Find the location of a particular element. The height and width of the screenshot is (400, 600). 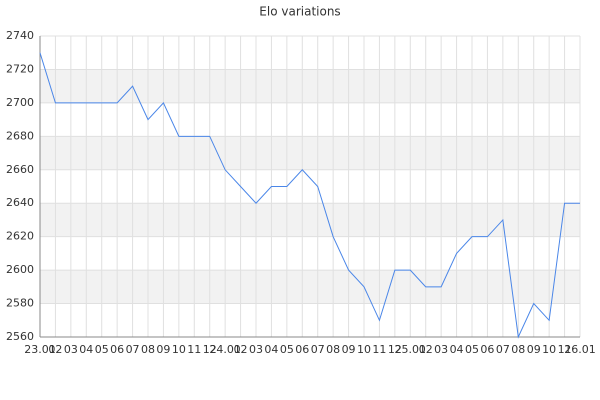

y-tick-label: 2640 is located at coordinates (20, 202).